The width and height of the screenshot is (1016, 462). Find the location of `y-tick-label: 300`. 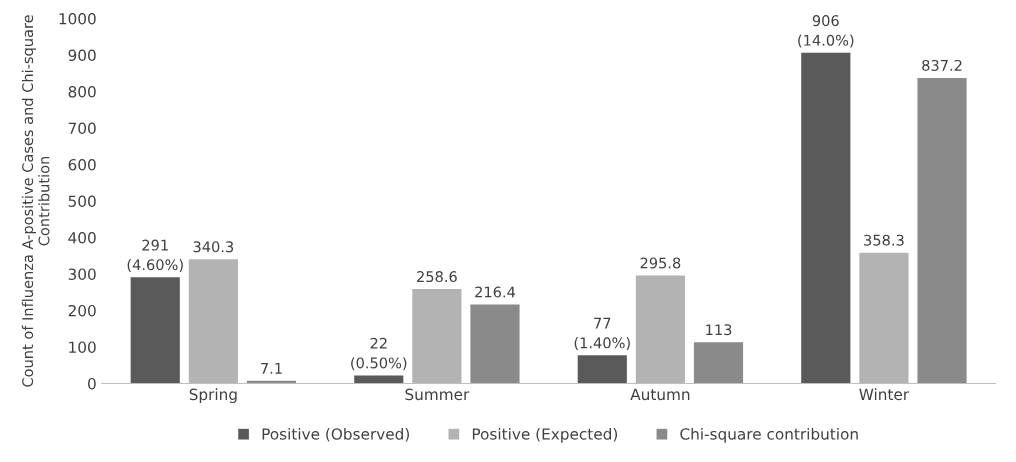

y-tick-label: 300 is located at coordinates (82, 274).